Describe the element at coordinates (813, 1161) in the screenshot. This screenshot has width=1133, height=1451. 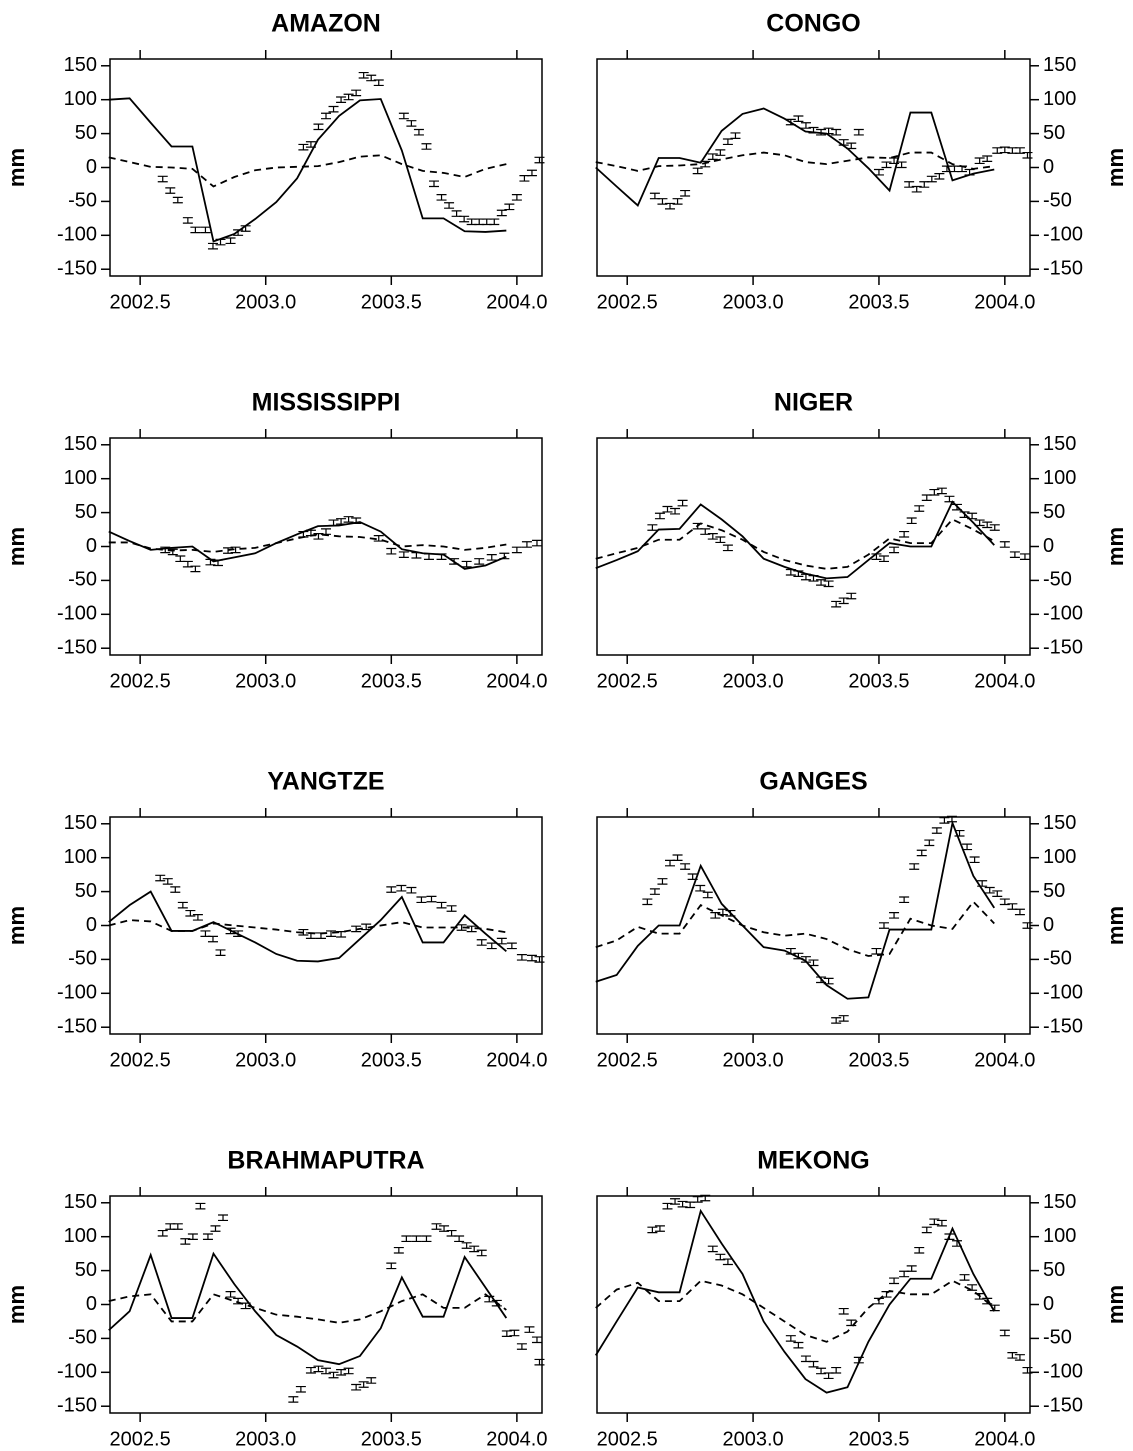
I see `panel-title: MEKONG` at that location.